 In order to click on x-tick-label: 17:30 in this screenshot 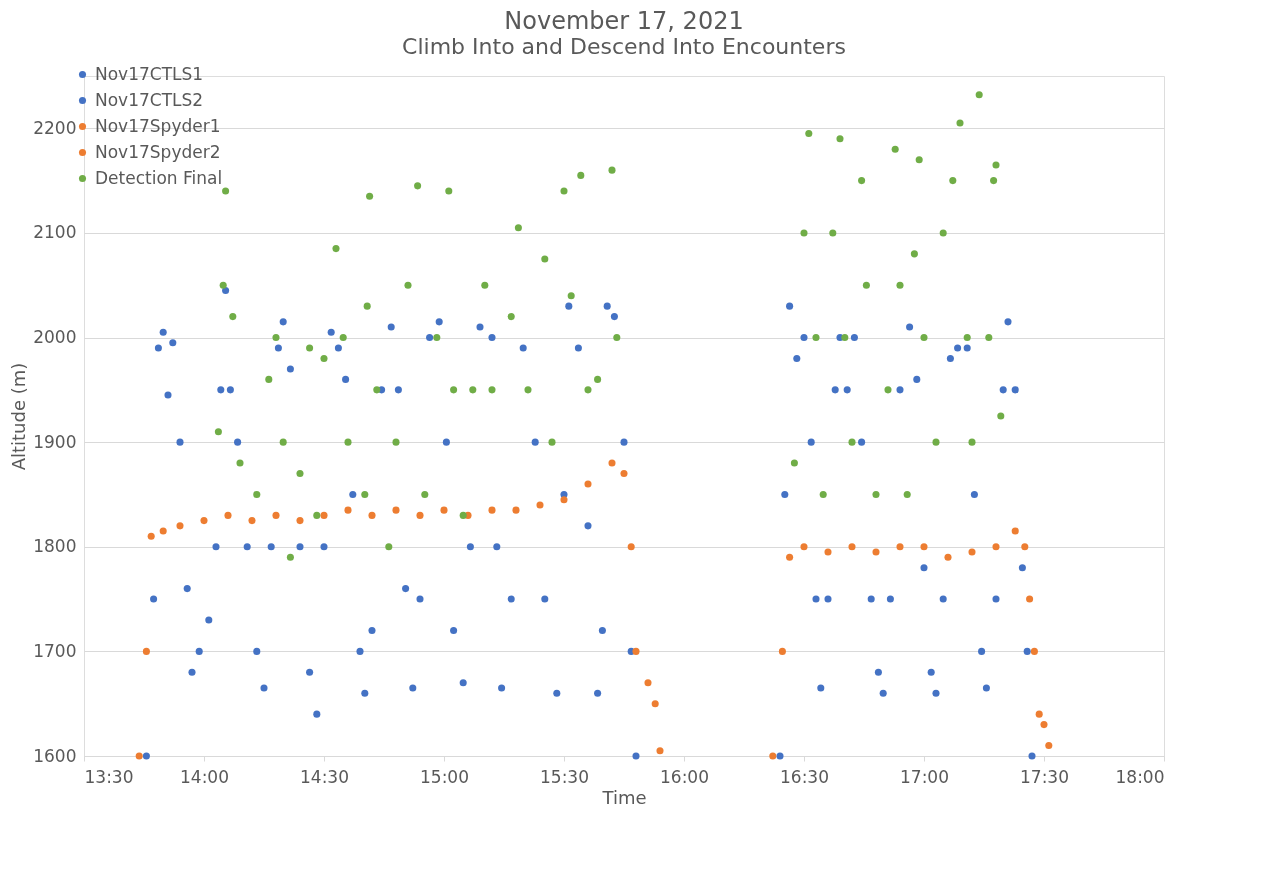, I will do `click(1044, 776)`.